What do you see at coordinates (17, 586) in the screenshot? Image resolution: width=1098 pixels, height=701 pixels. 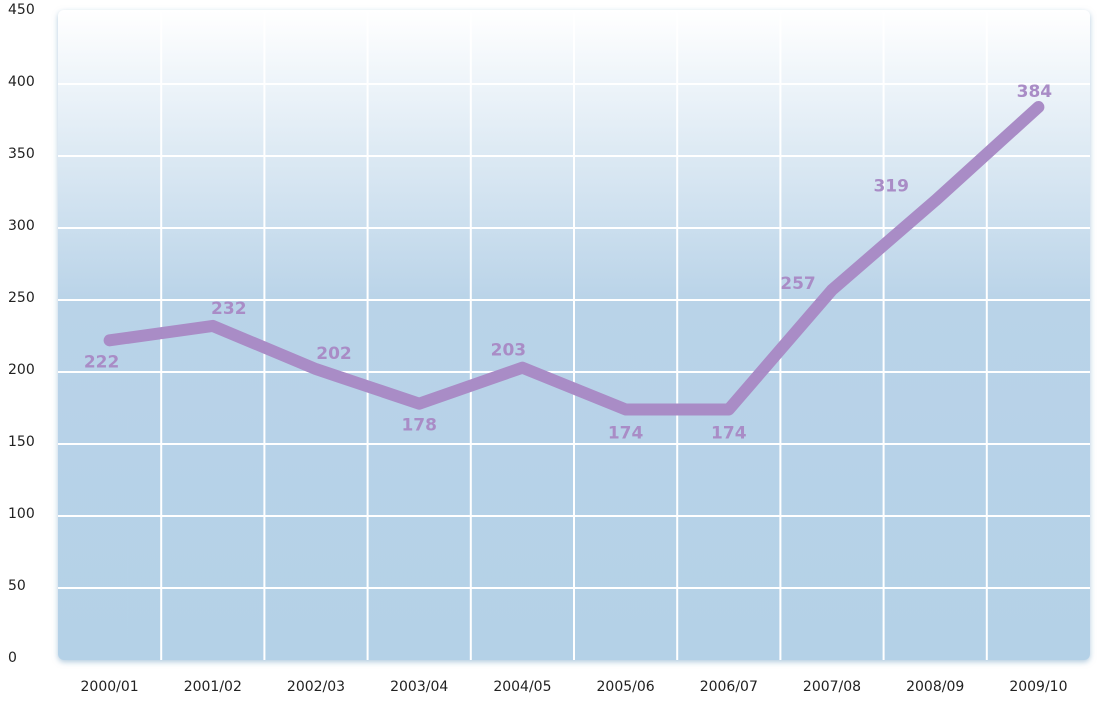 I see `y-tick-label: 50` at bounding box center [17, 586].